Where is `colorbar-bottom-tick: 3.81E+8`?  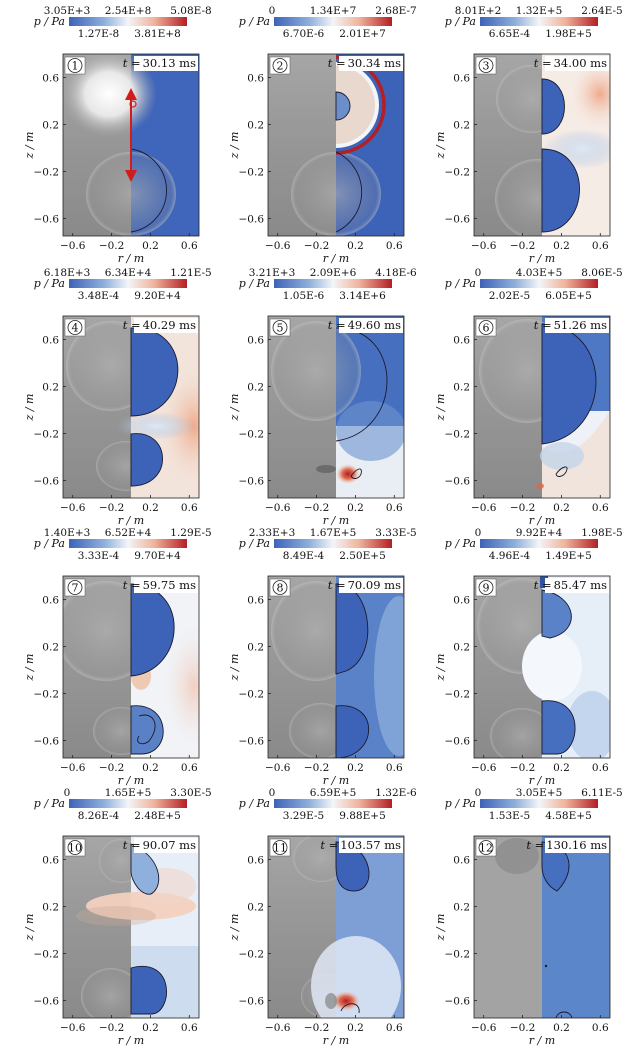
colorbar-bottom-tick: 3.81E+8 is located at coordinates (157, 34).